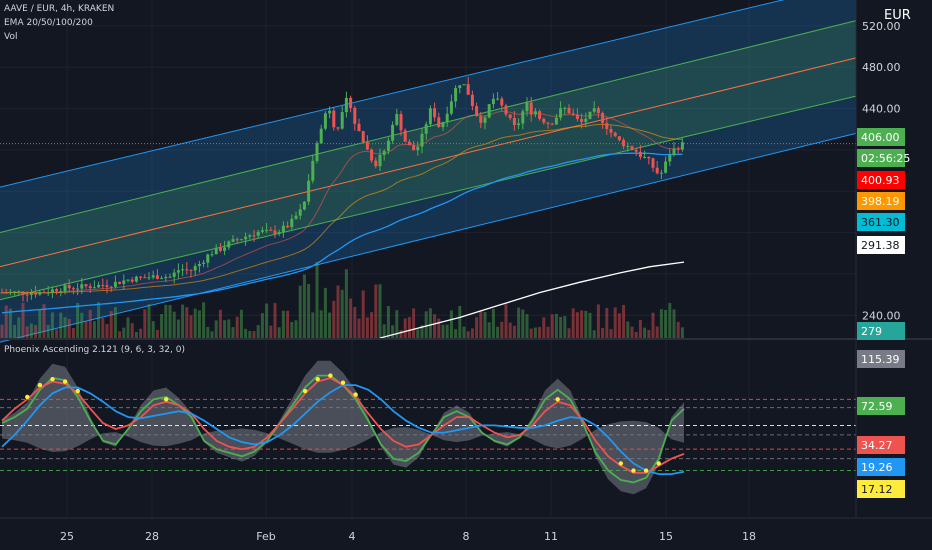  I want to click on x-tick-label: Feb, so click(265, 536).